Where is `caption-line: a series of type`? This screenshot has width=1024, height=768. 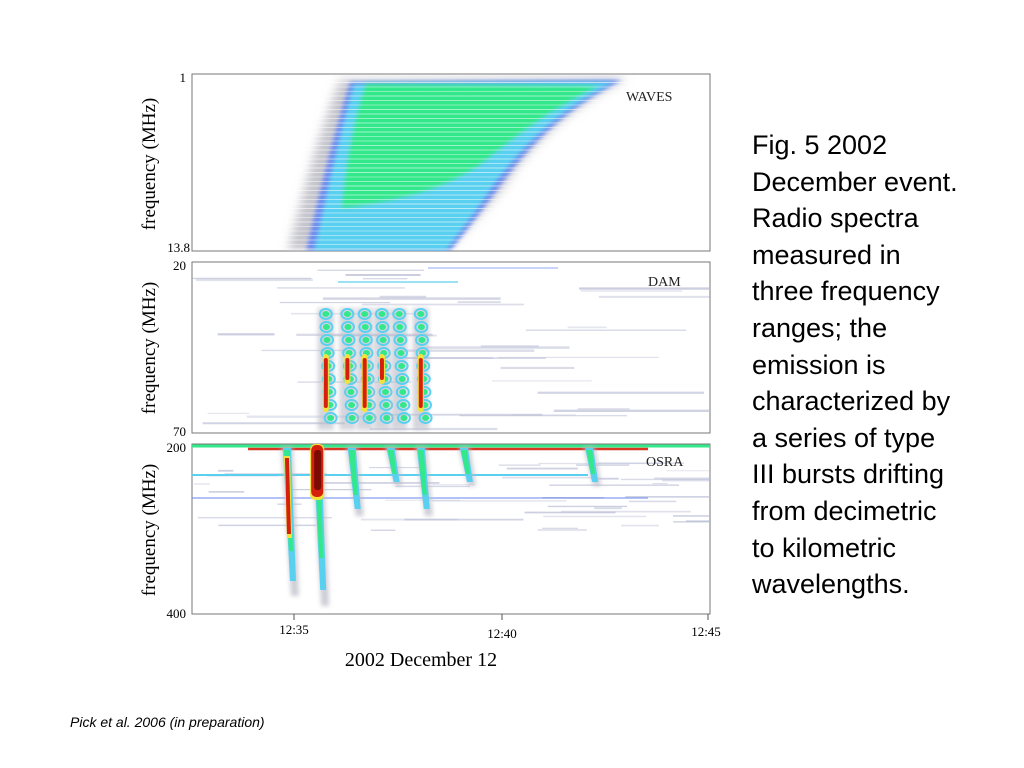
caption-line: a series of type is located at coordinates (844, 437).